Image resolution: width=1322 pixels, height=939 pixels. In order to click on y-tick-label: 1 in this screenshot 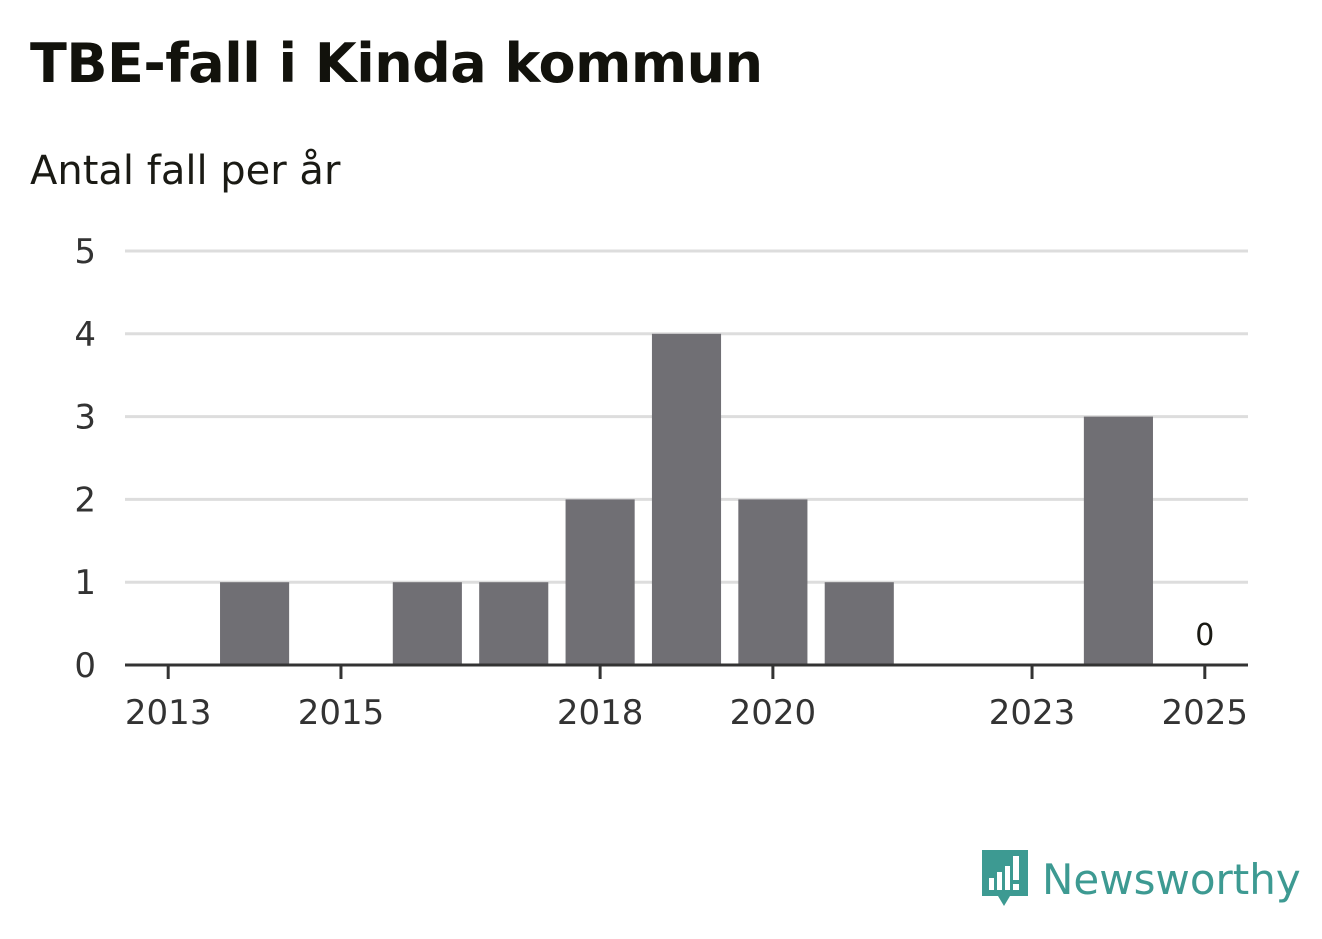, I will do `click(85, 583)`.